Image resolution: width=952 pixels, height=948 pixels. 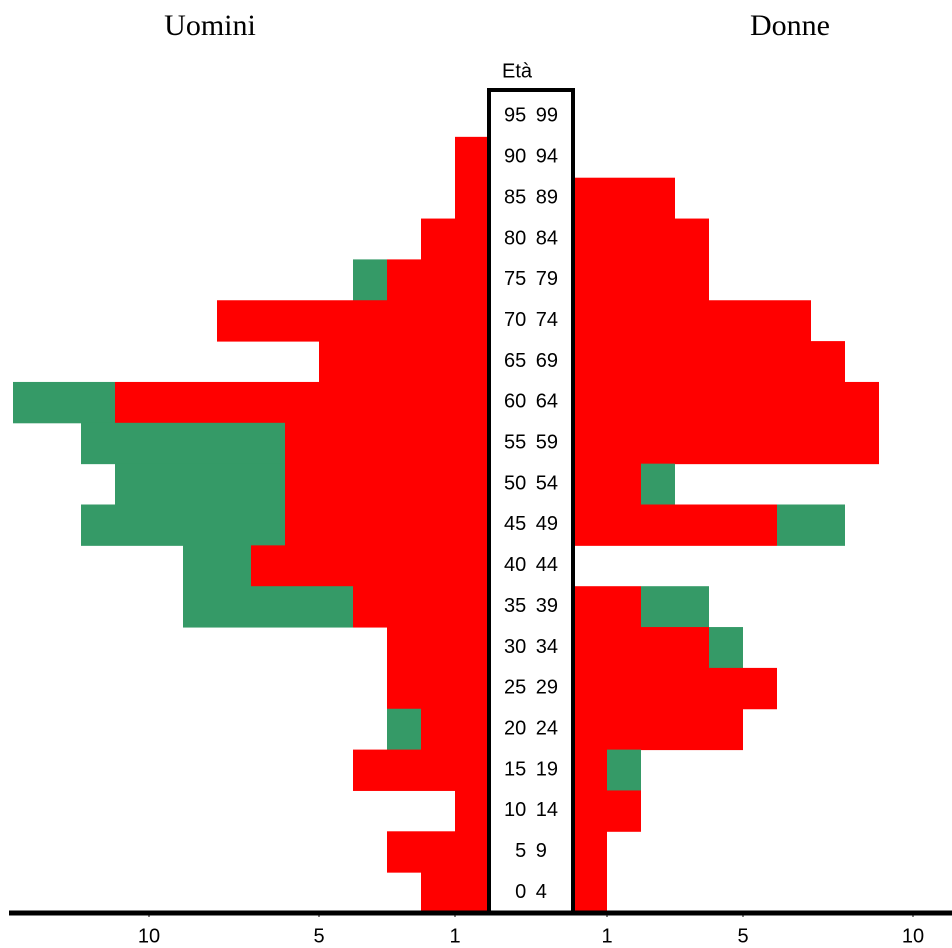 I want to click on age-label: 80 84, so click(x=531, y=238).